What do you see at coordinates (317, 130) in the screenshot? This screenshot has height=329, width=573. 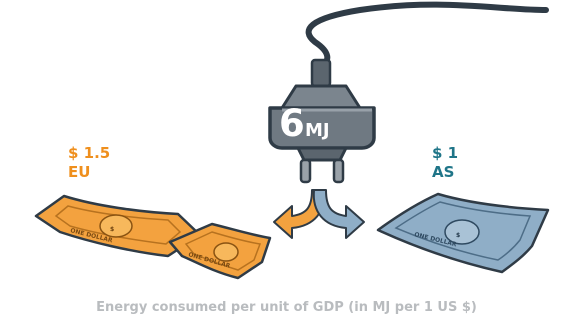 I see `energy-unit: MJ` at bounding box center [317, 130].